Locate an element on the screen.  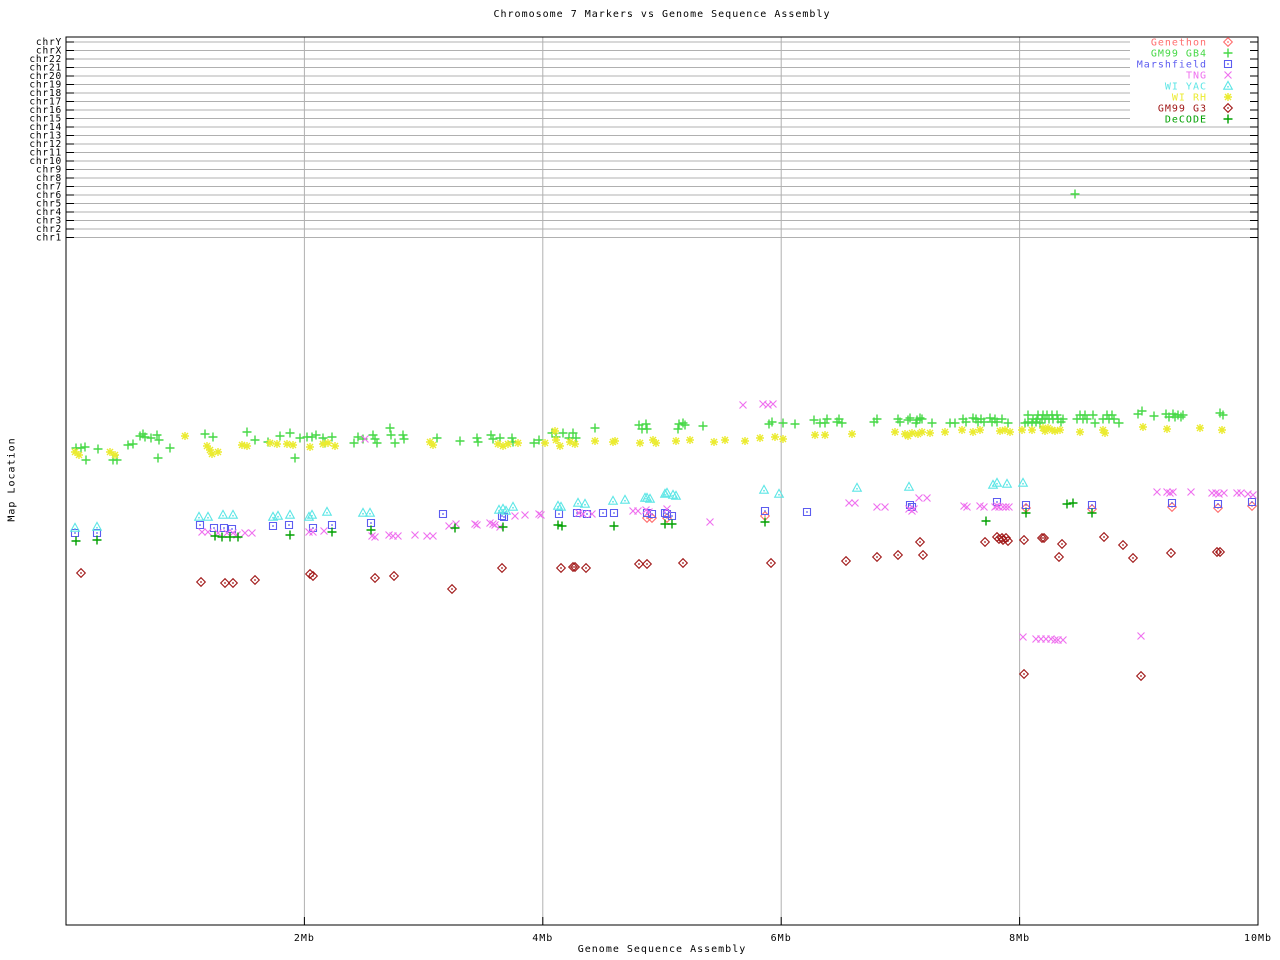
ytick-label-chr11: chr11 is located at coordinates (45, 153).